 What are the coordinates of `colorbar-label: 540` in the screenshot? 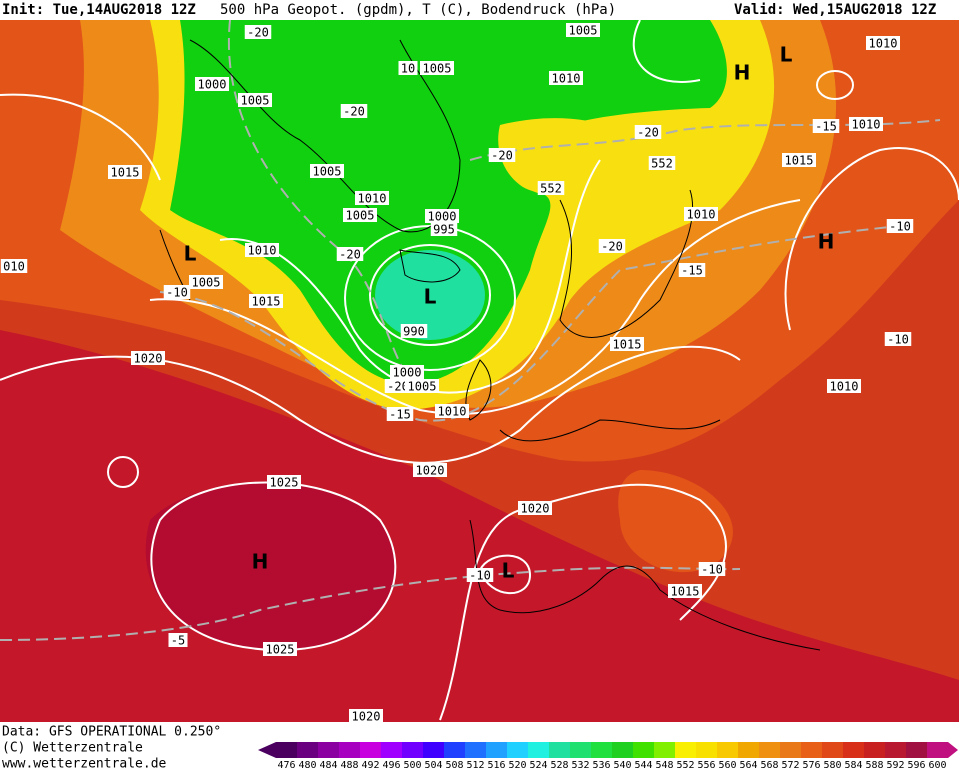 It's located at (622, 765).